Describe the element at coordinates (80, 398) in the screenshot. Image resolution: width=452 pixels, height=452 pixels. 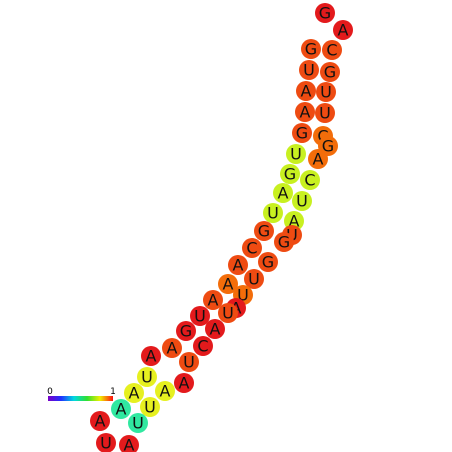
I see `color-scale` at that location.